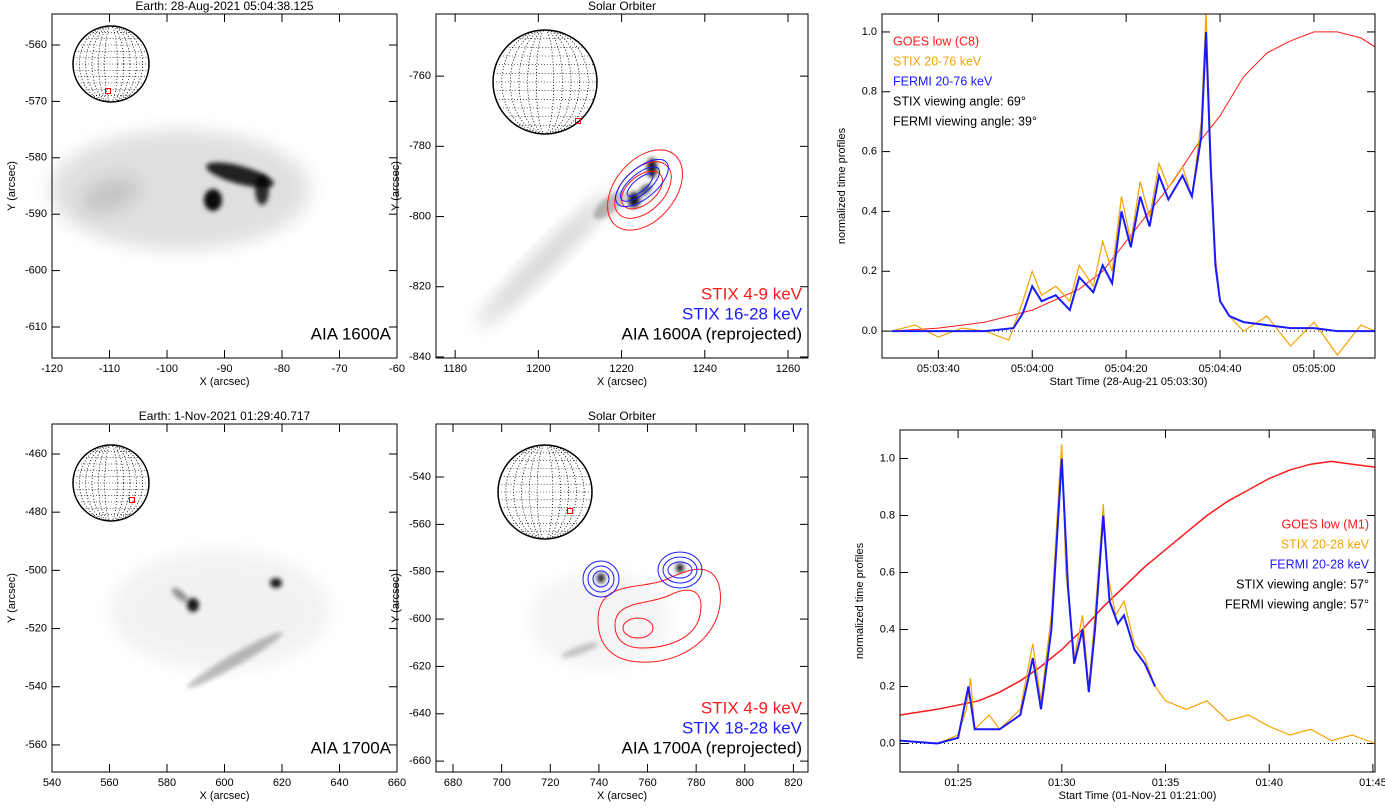 The height and width of the screenshot is (810, 1385). What do you see at coordinates (224, 783) in the screenshot?
I see `x-tick-label: 600` at bounding box center [224, 783].